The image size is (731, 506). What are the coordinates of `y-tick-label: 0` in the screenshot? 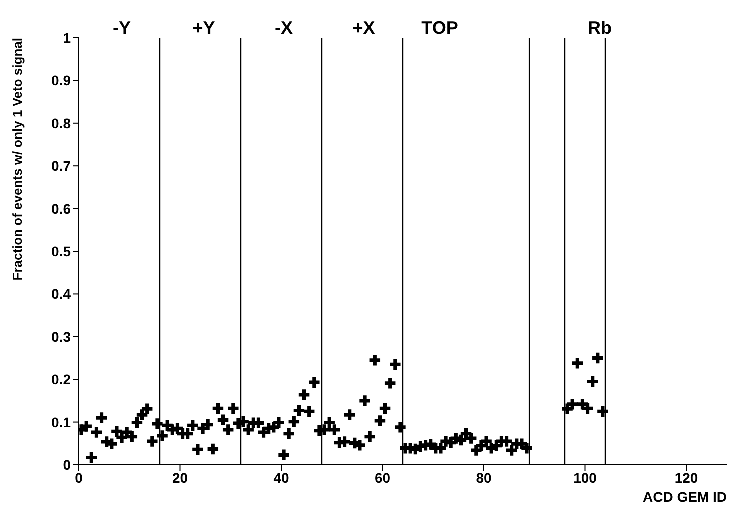 It's located at (67, 464).